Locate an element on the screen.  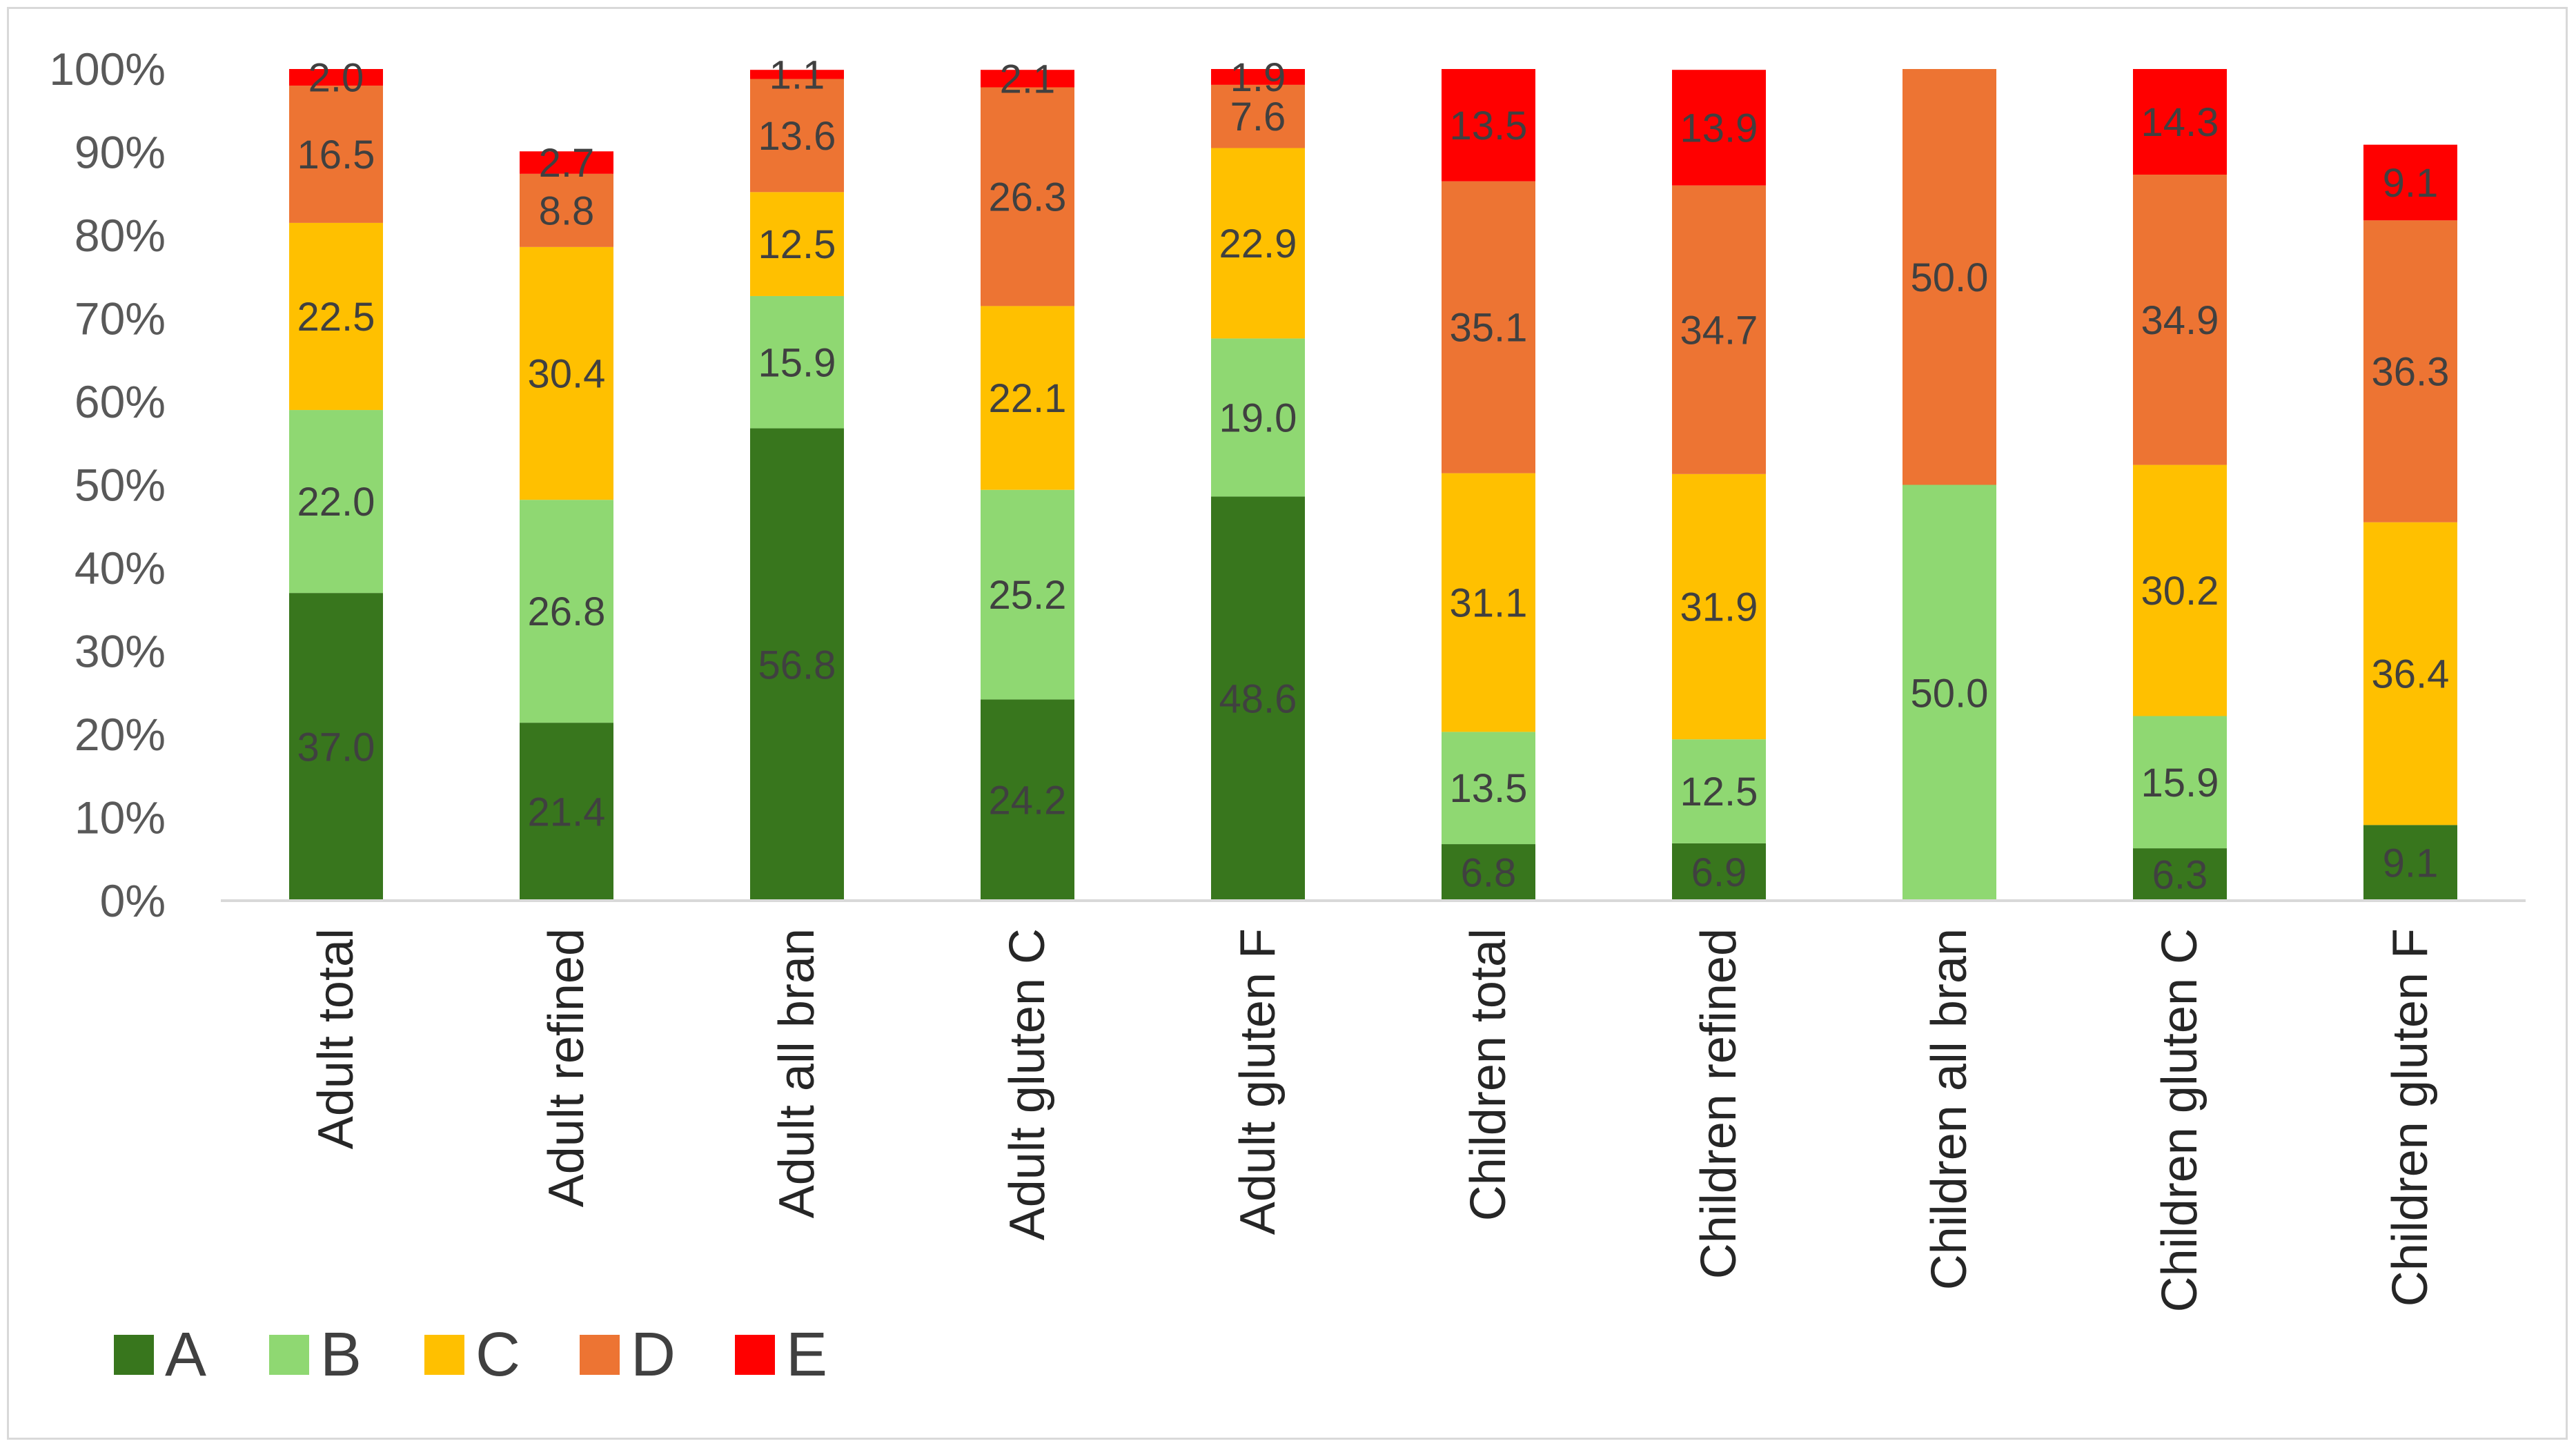
data-label-adult-total-e: 2.0 is located at coordinates (336, 78).